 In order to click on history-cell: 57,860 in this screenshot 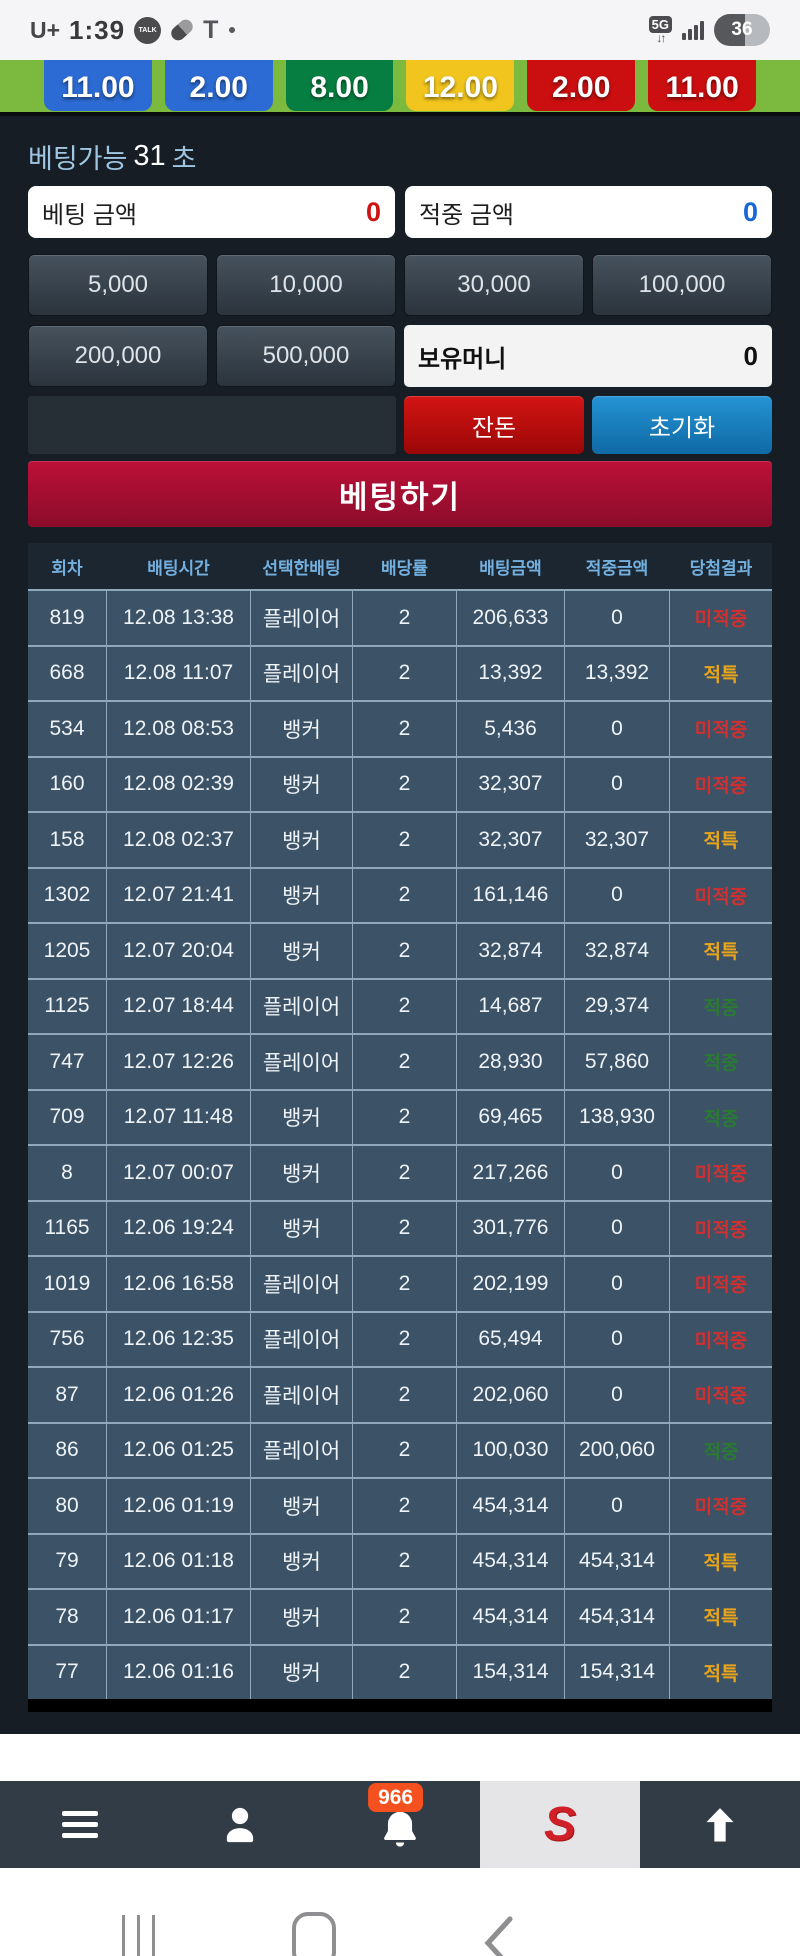, I will do `click(617, 1062)`.